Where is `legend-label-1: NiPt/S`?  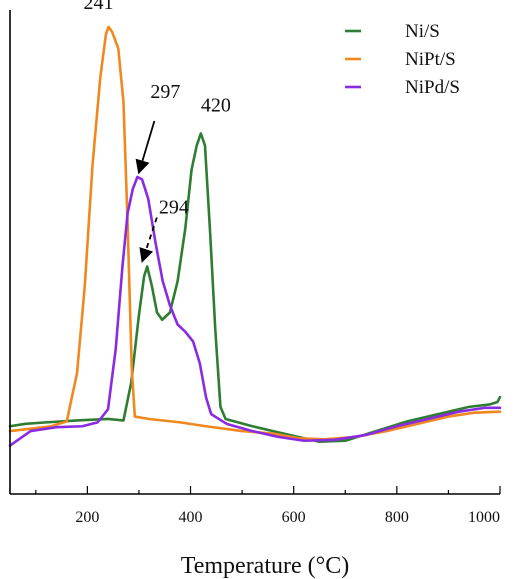 legend-label-1: NiPt/S is located at coordinates (430, 59).